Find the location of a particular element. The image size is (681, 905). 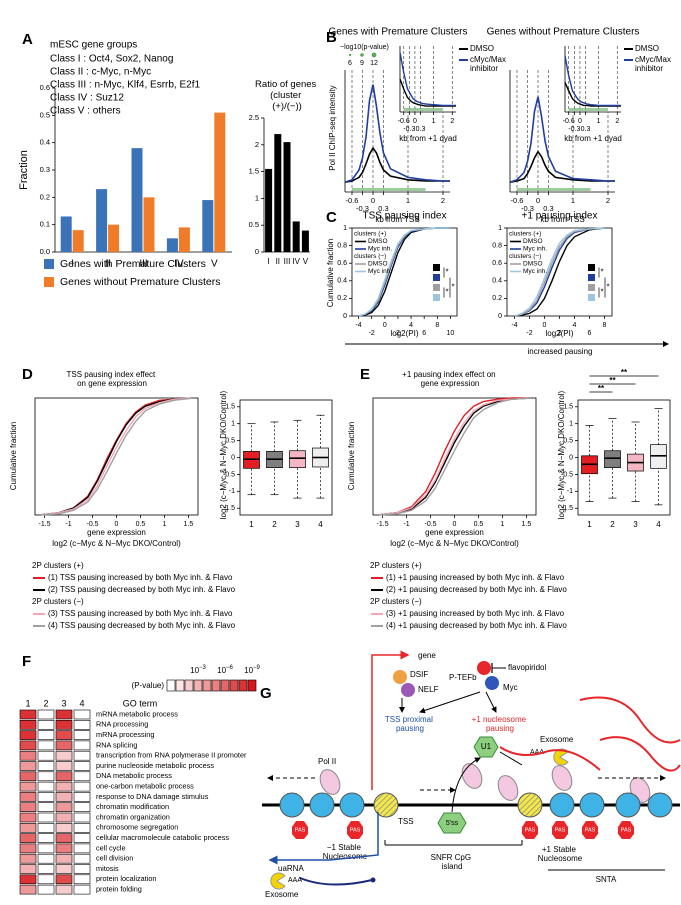

label: SNTA is located at coordinates (606, 879).